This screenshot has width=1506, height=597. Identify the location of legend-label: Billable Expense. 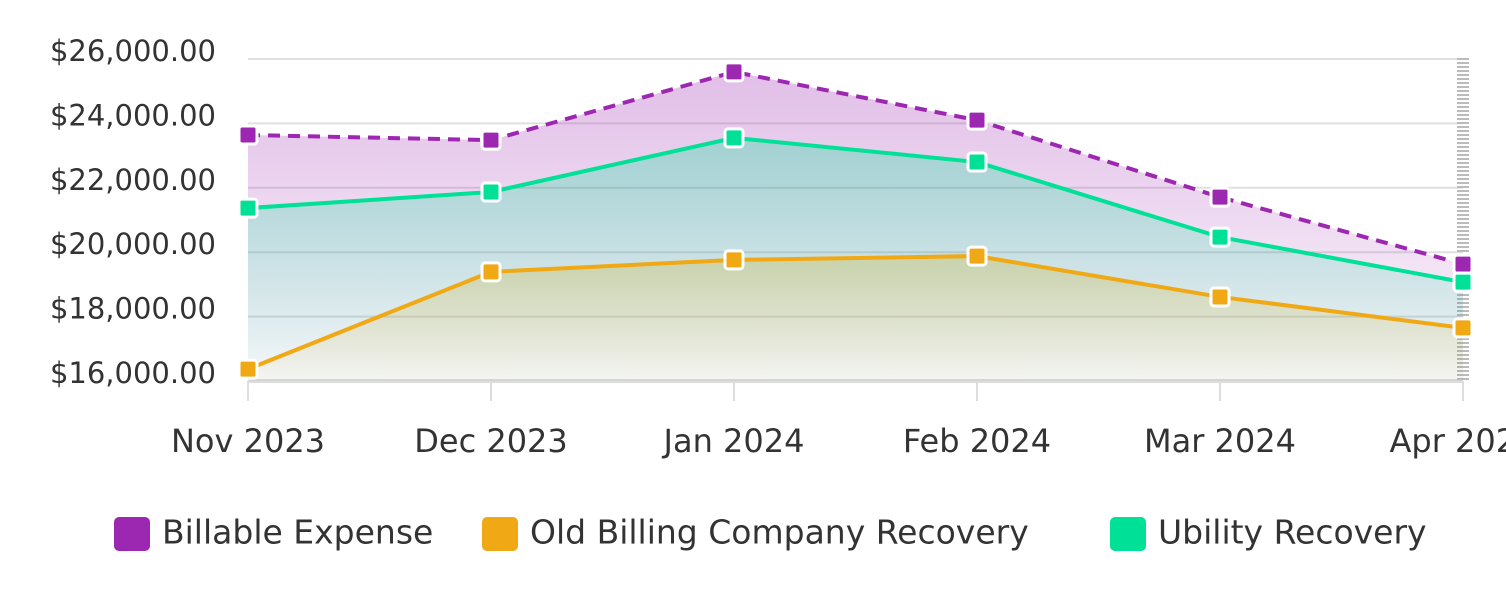
(297, 532).